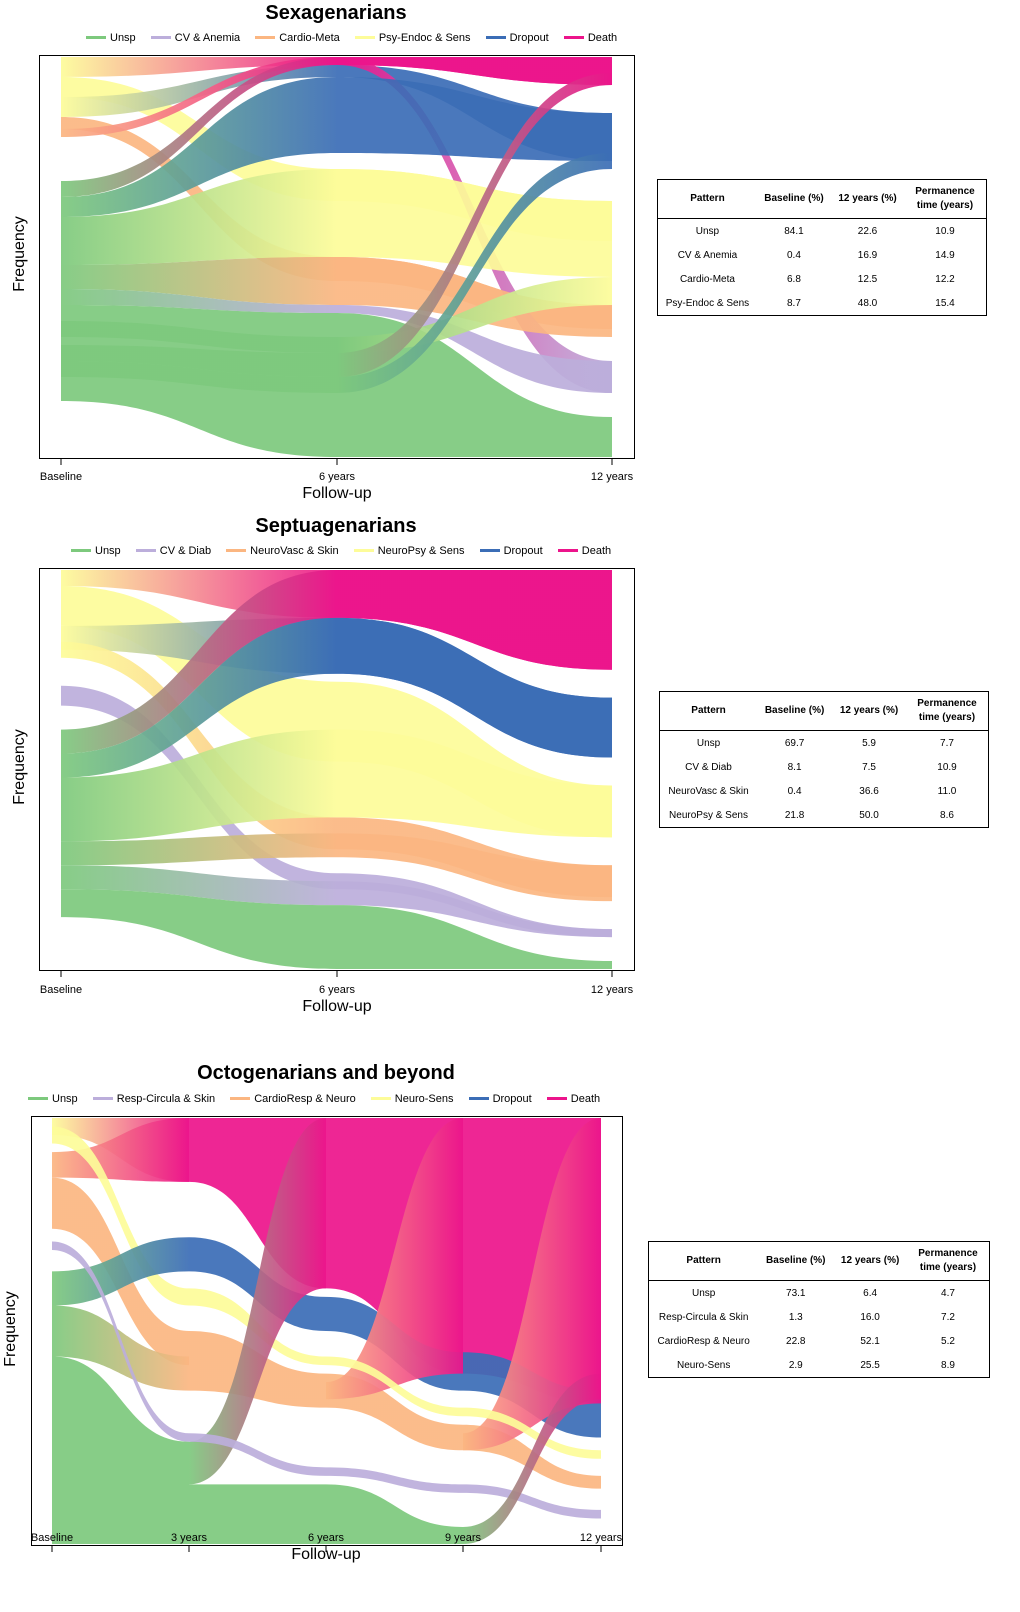  I want to click on chart-title: Septuagenarians, so click(336, 526).